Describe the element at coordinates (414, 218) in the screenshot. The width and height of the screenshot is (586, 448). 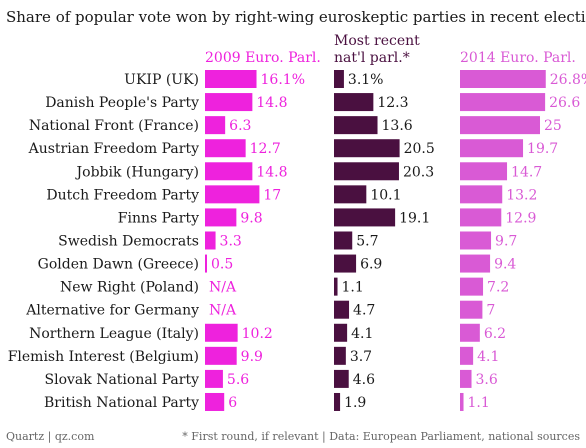
I see `value-label-s2-finns-party: 19.1` at that location.